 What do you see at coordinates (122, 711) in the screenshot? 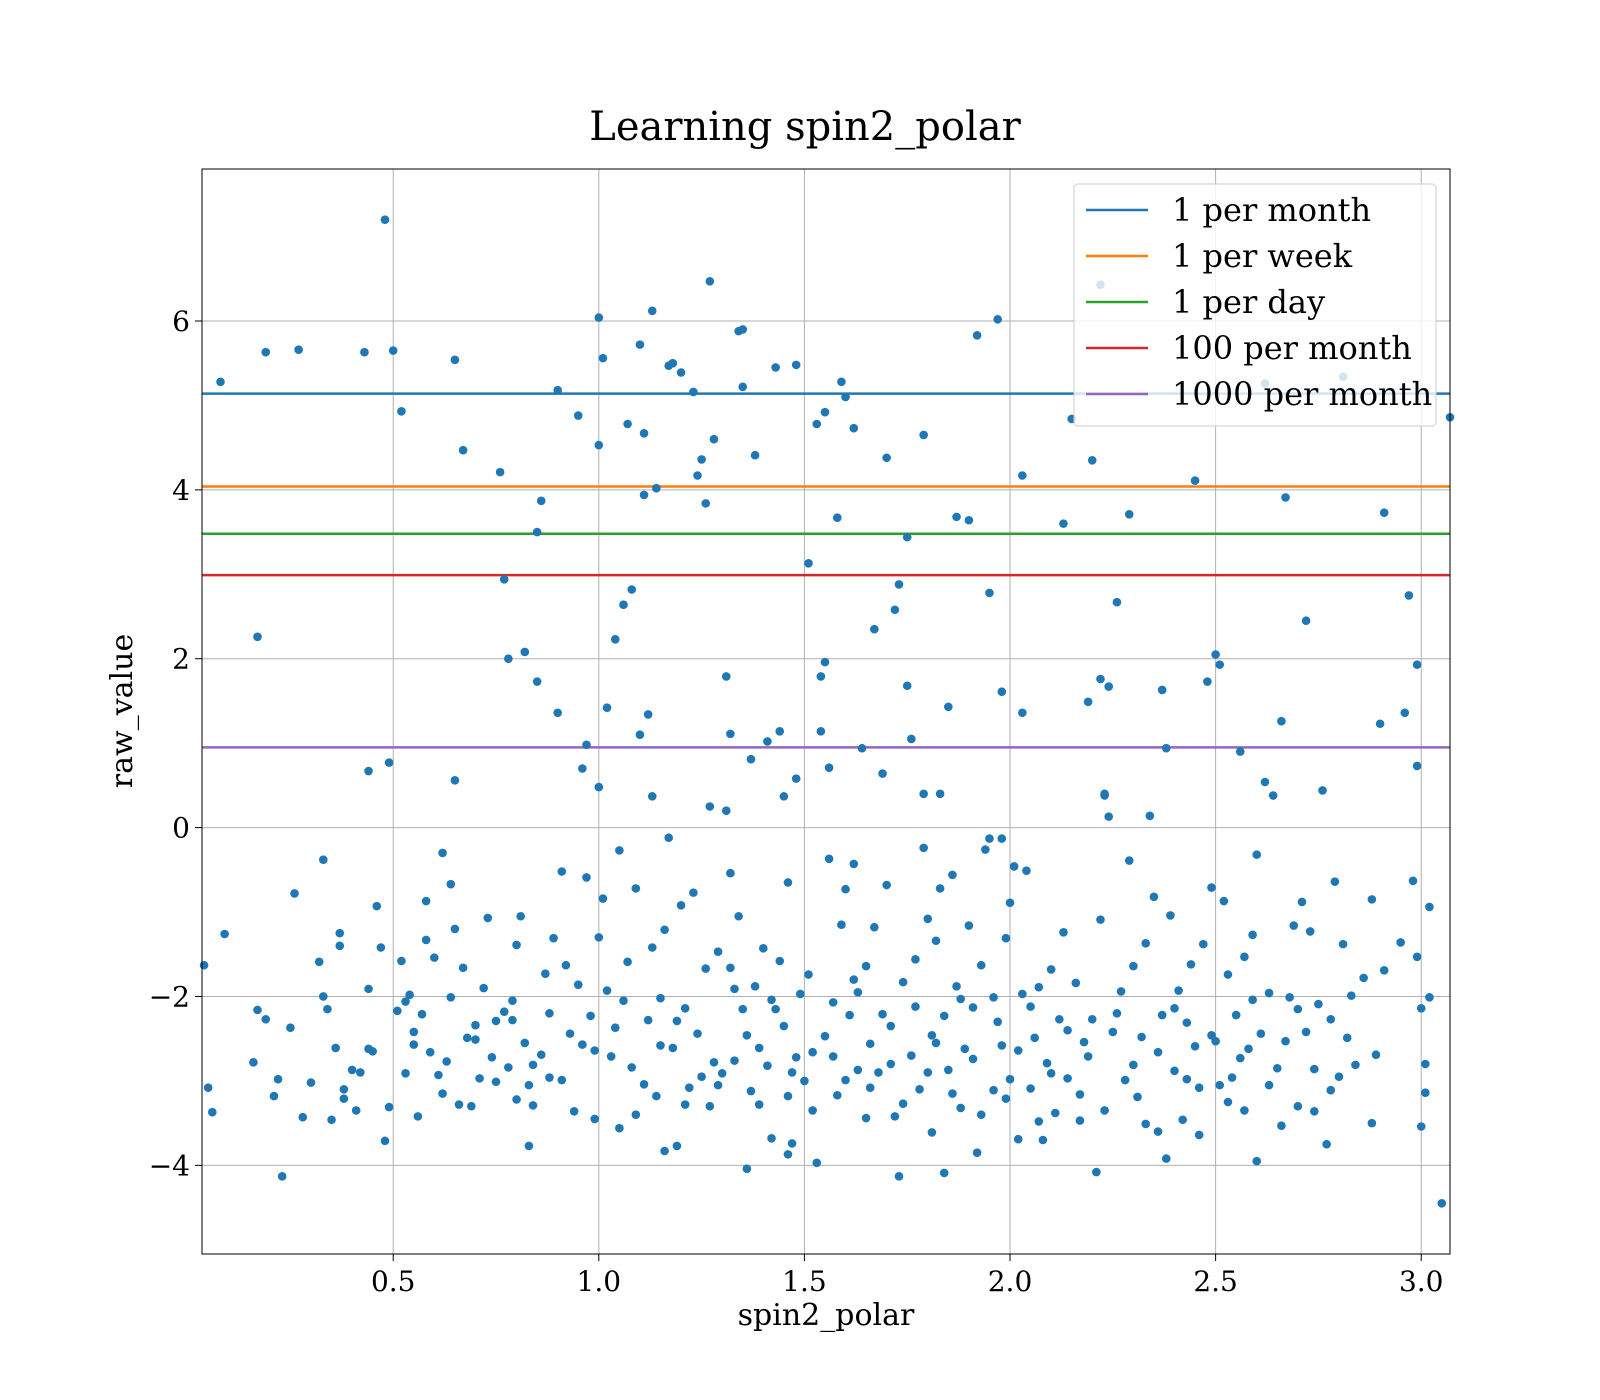
I see `y-axis-label: raw_value` at bounding box center [122, 711].